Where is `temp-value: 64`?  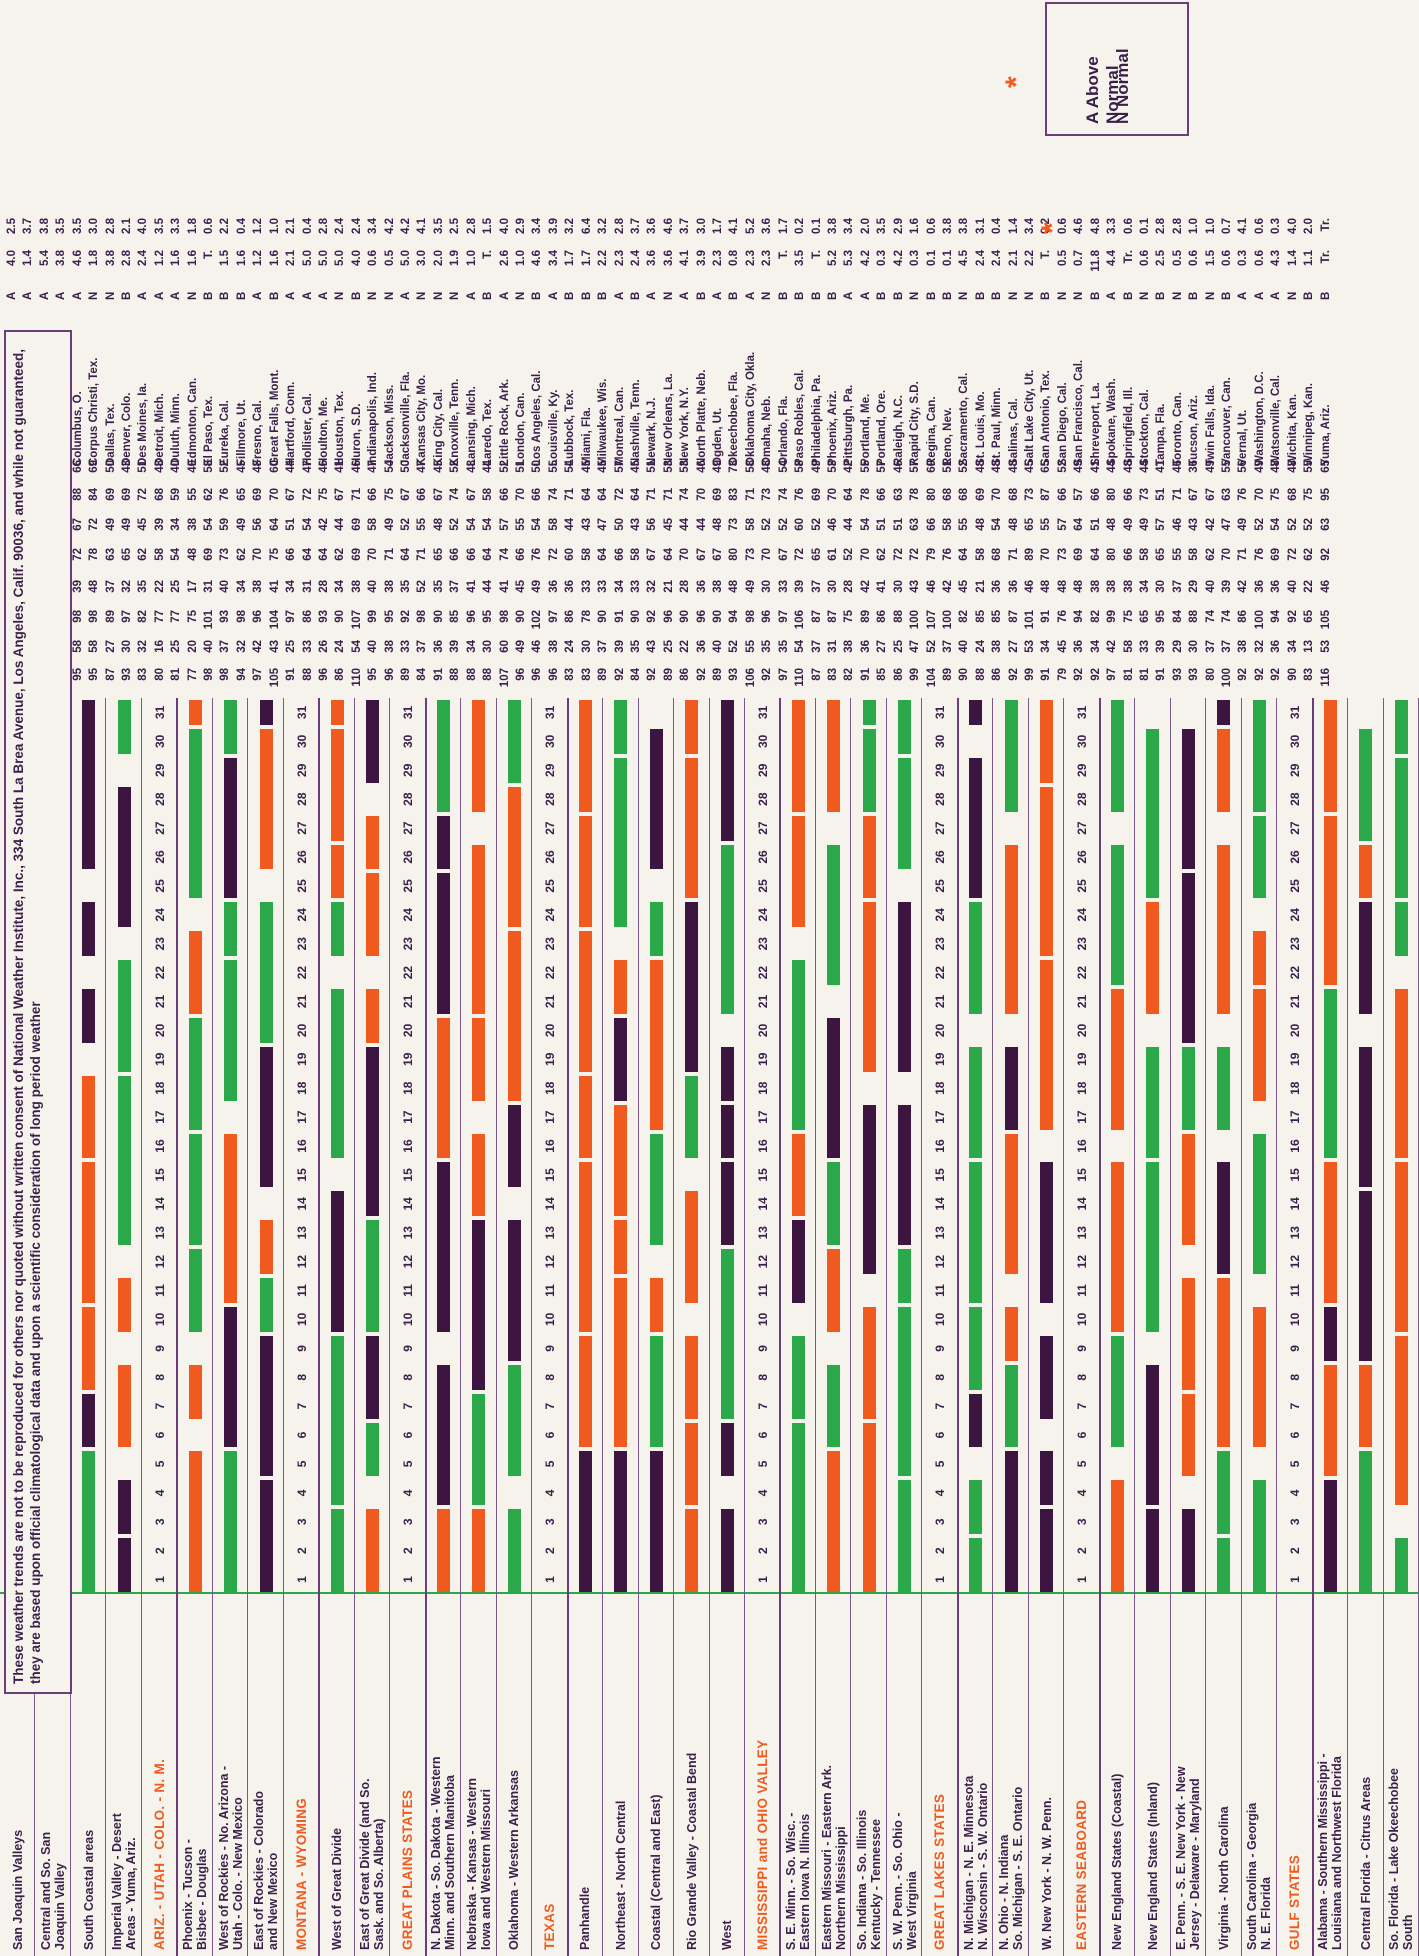
temp-value: 64 is located at coordinates (1079, 524).